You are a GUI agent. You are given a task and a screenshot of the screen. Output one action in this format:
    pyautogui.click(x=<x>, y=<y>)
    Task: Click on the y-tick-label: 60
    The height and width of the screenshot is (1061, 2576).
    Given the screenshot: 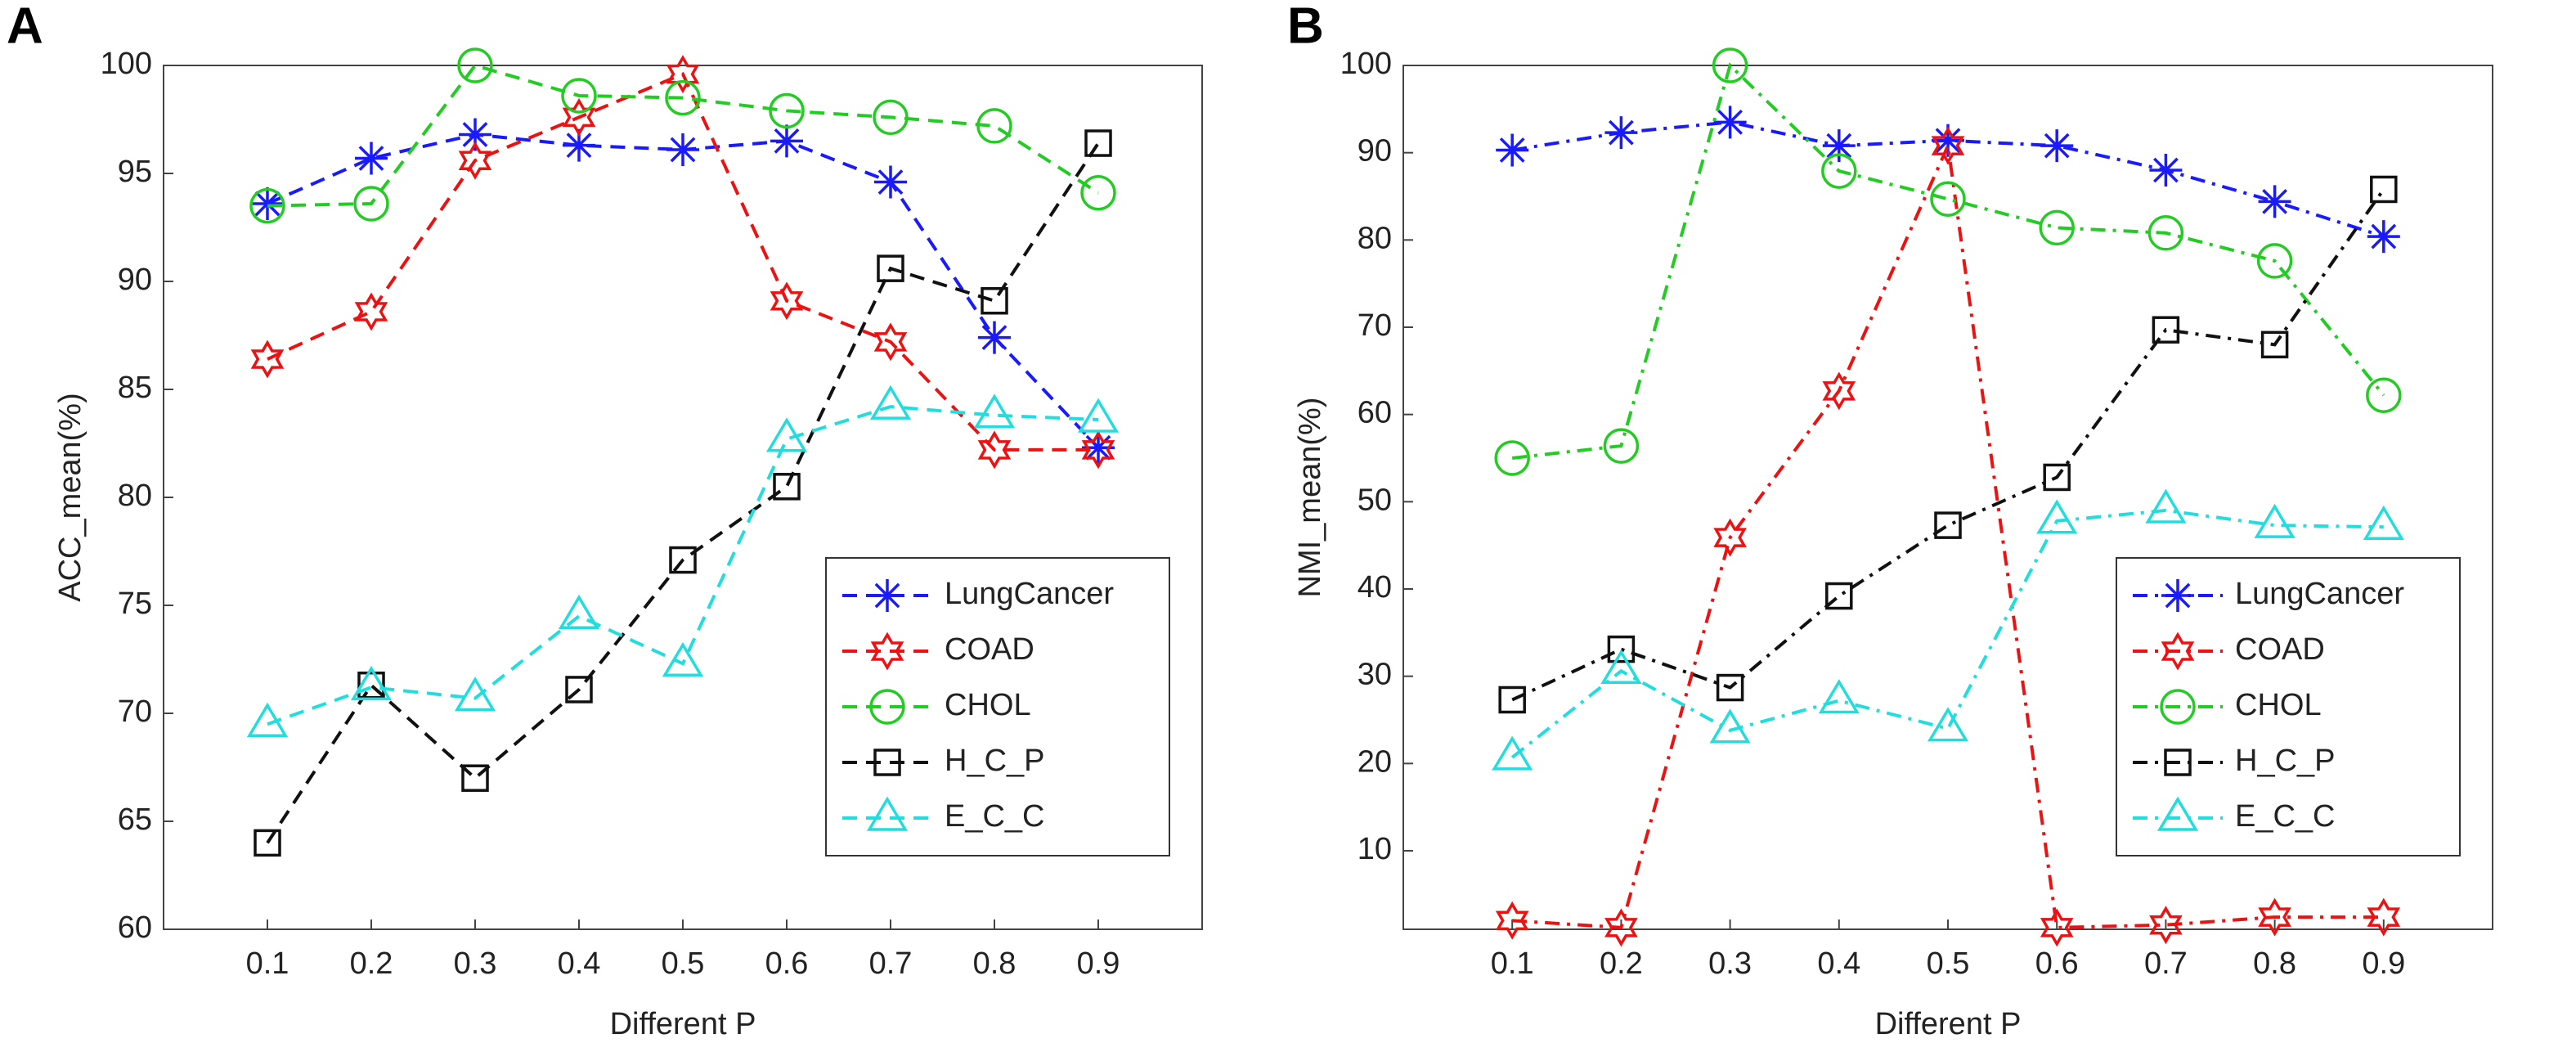 What is the action you would take?
    pyautogui.click(x=135, y=927)
    